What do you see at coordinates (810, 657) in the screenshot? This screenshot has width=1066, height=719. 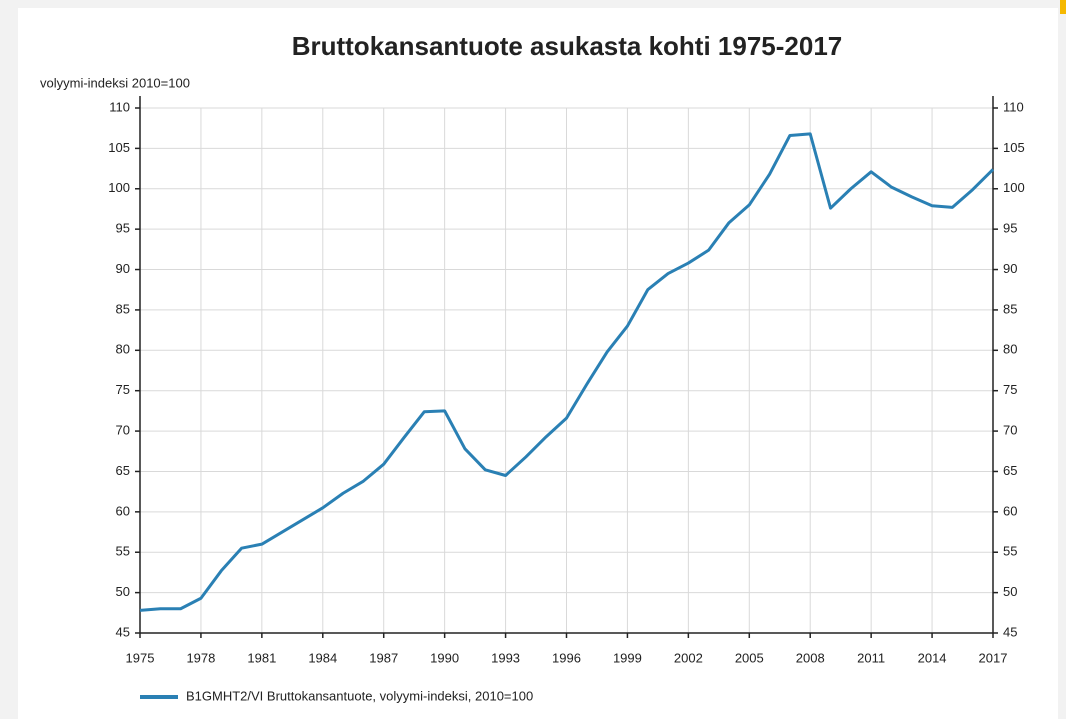 I see `x-tick-label: 2008` at bounding box center [810, 657].